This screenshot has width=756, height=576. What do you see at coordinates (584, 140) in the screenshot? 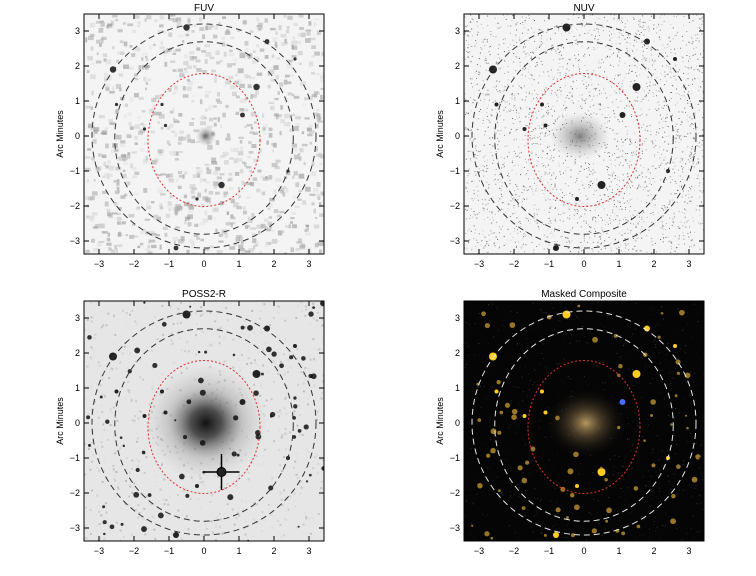
I see `inner-ellipse` at bounding box center [584, 140].